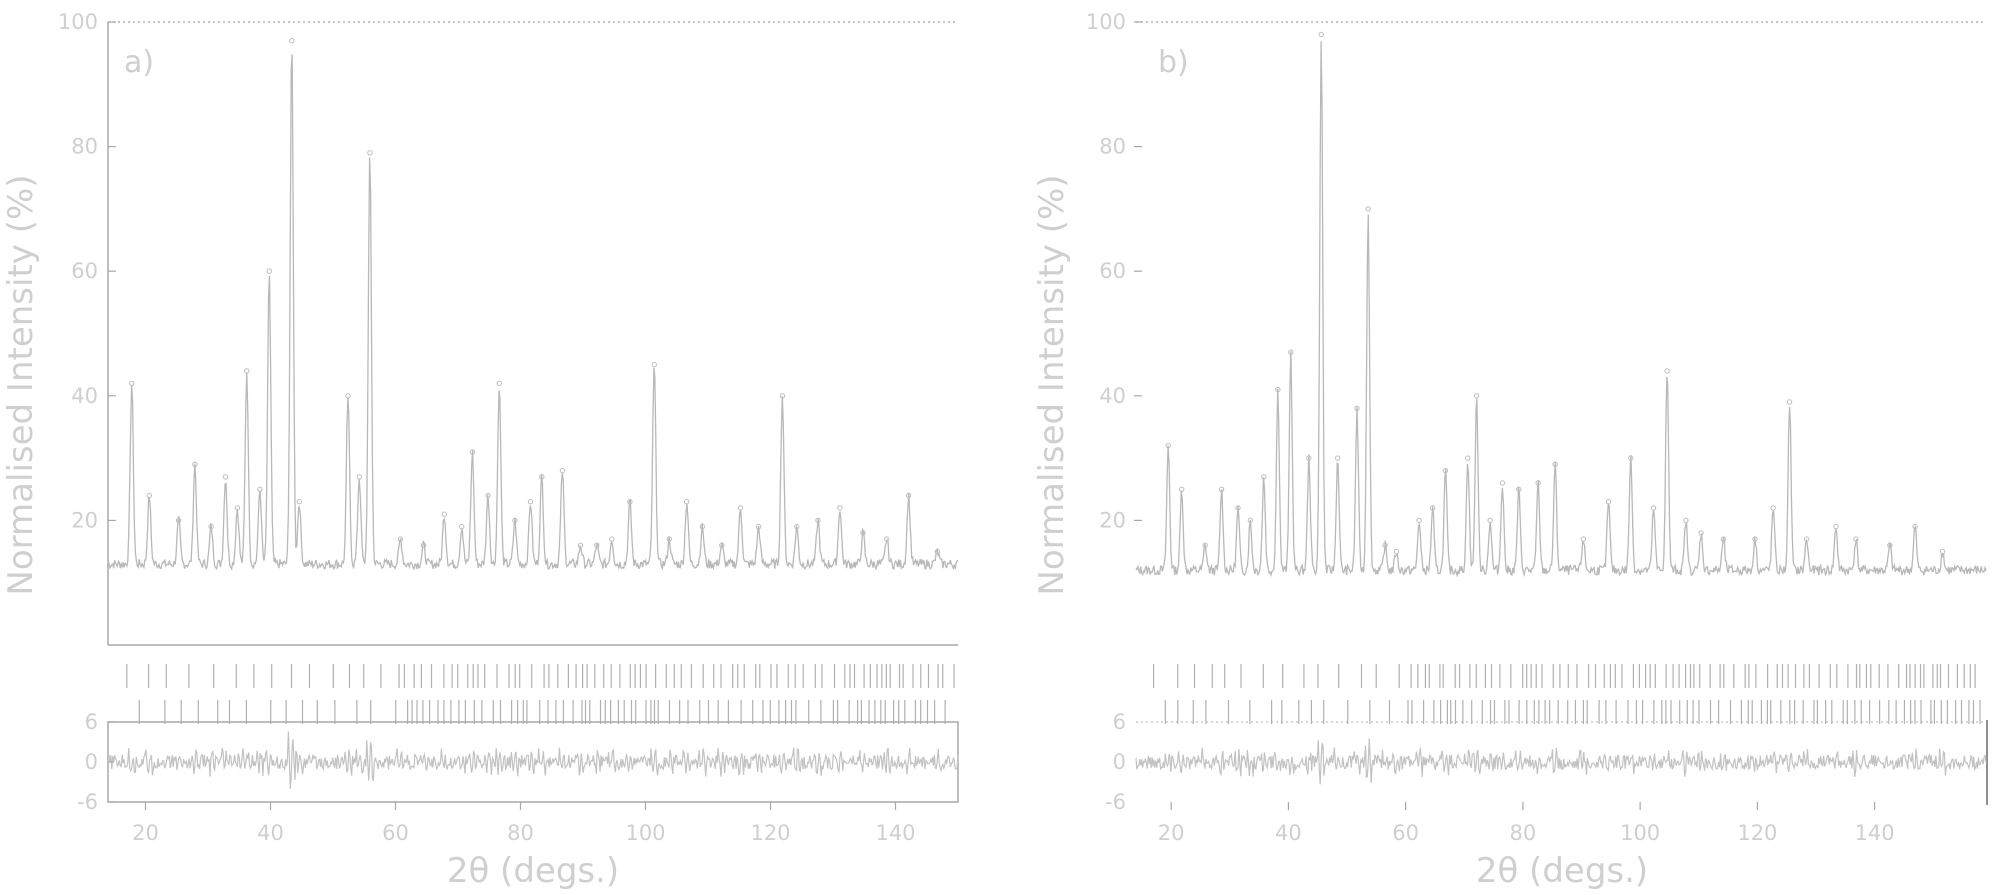 The height and width of the screenshot is (895, 2001). Describe the element at coordinates (770, 833) in the screenshot. I see `panel-a-x-tick-label: 120` at that location.